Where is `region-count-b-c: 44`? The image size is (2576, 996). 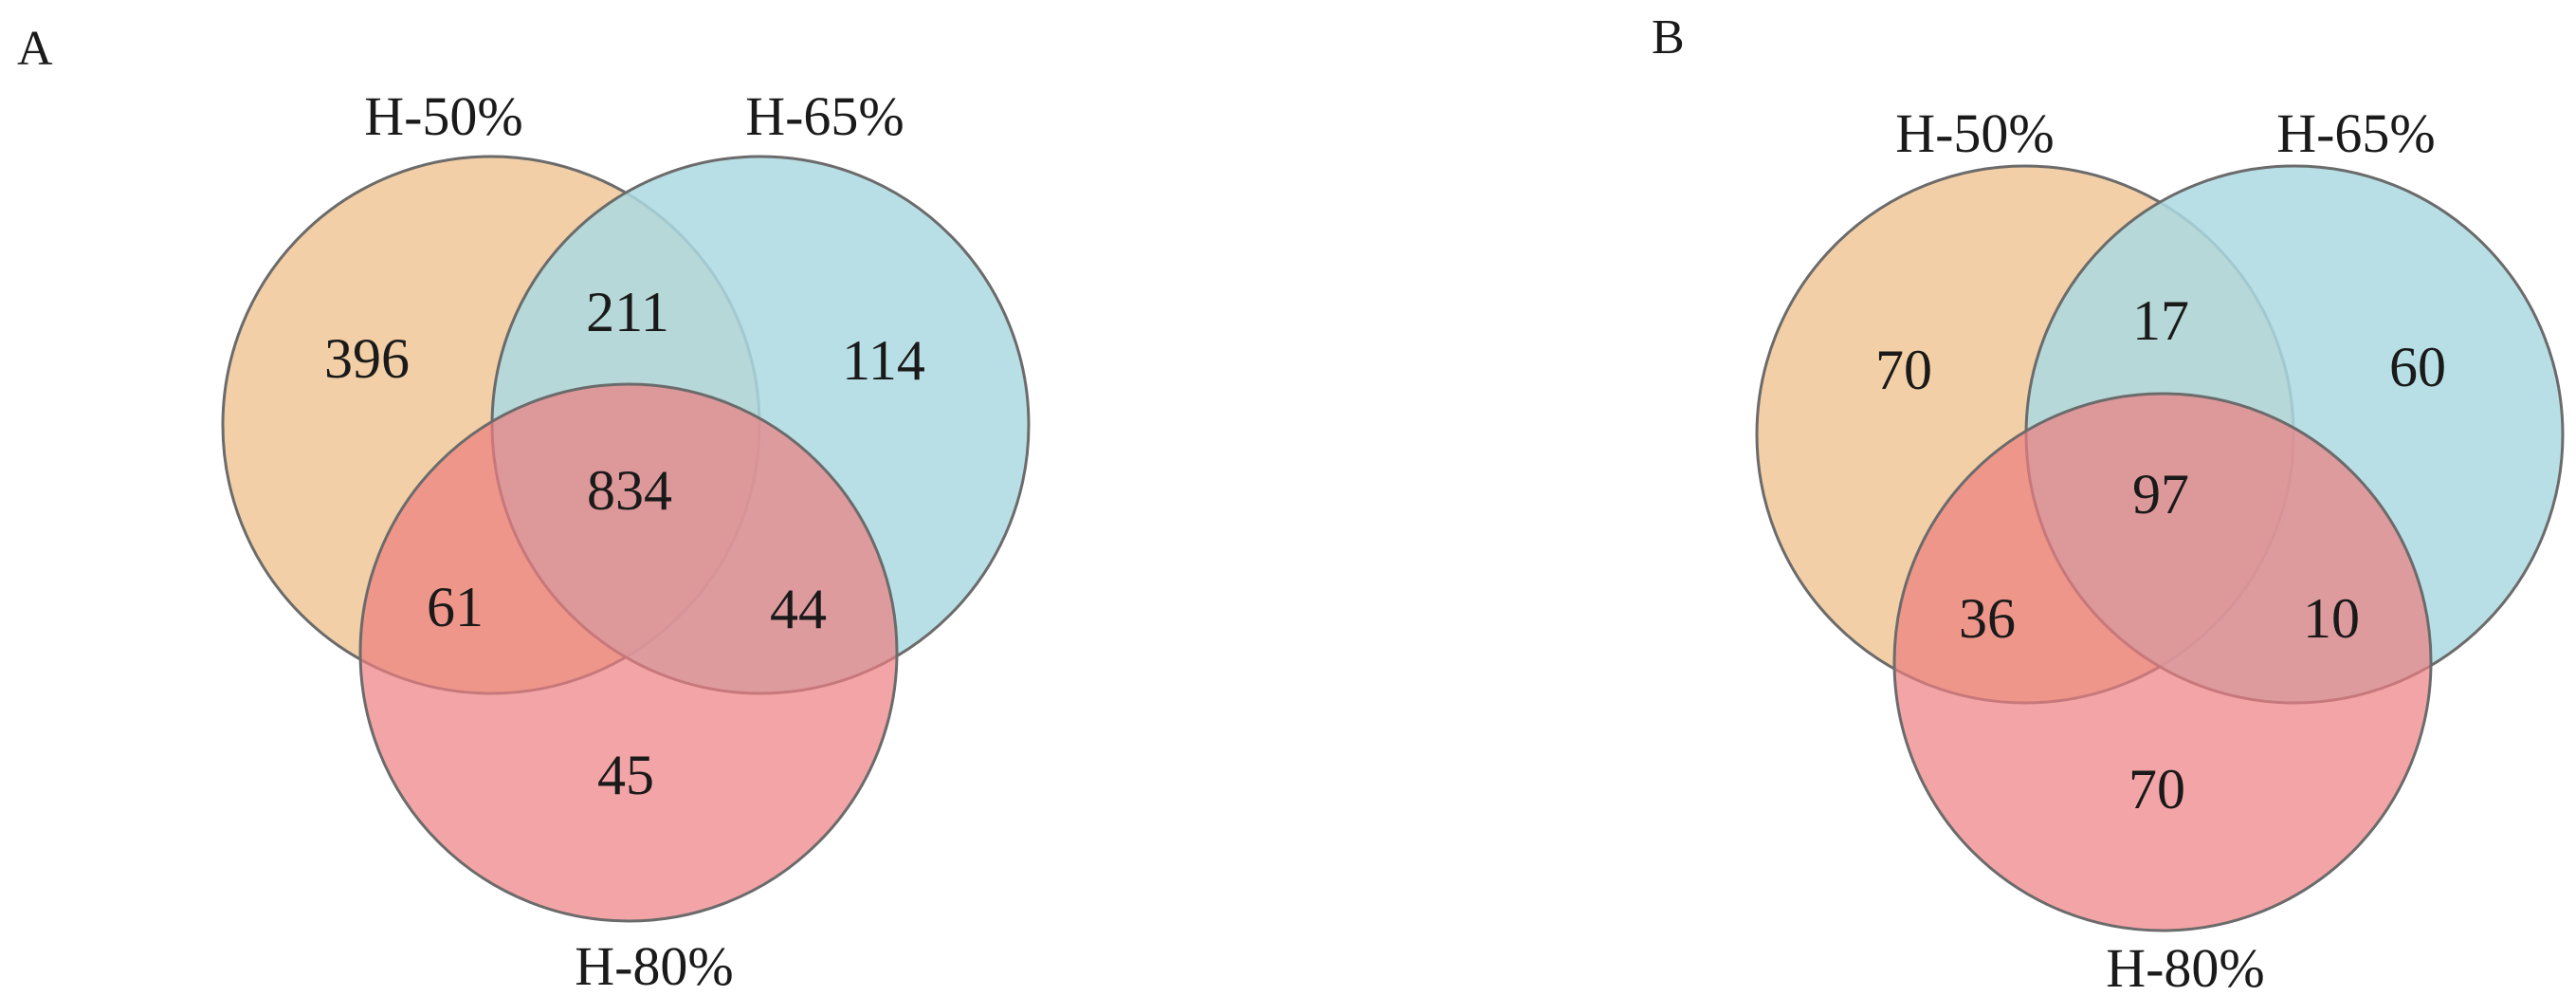
region-count-b-c: 44 is located at coordinates (798, 609).